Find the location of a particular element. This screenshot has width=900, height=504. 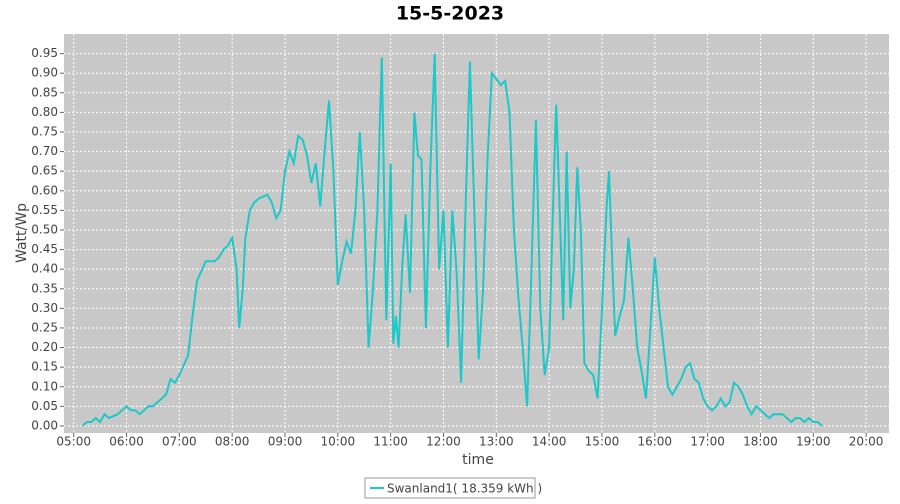

x-tick-label: 19:00 is located at coordinates (813, 442).